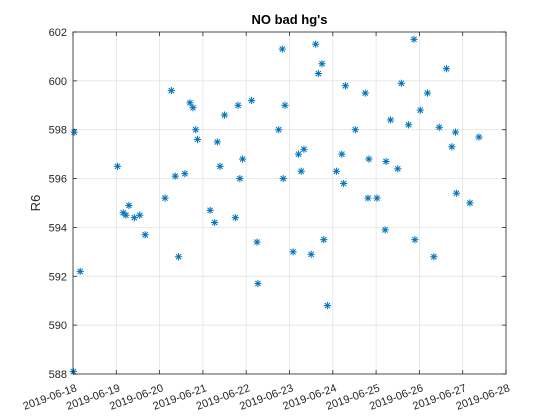 The width and height of the screenshot is (560, 420). Describe the element at coordinates (35, 203) in the screenshot. I see `y-axis-label: R6` at that location.